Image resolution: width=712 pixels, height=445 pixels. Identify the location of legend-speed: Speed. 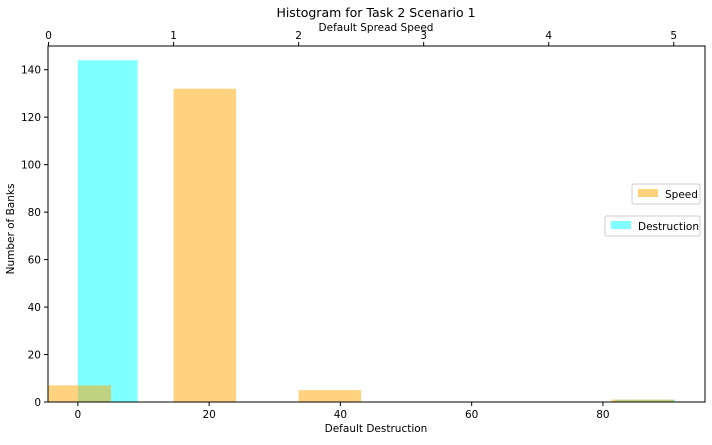
(666, 194).